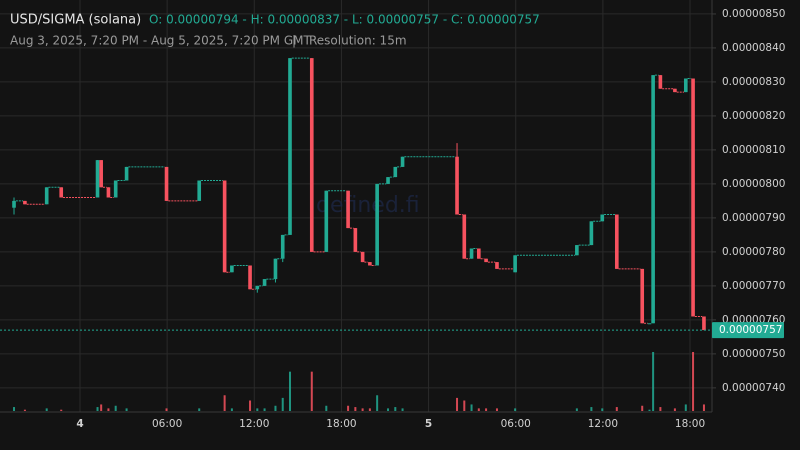  Describe the element at coordinates (690, 424) in the screenshot. I see `x-tick-label: 18:00` at that location.